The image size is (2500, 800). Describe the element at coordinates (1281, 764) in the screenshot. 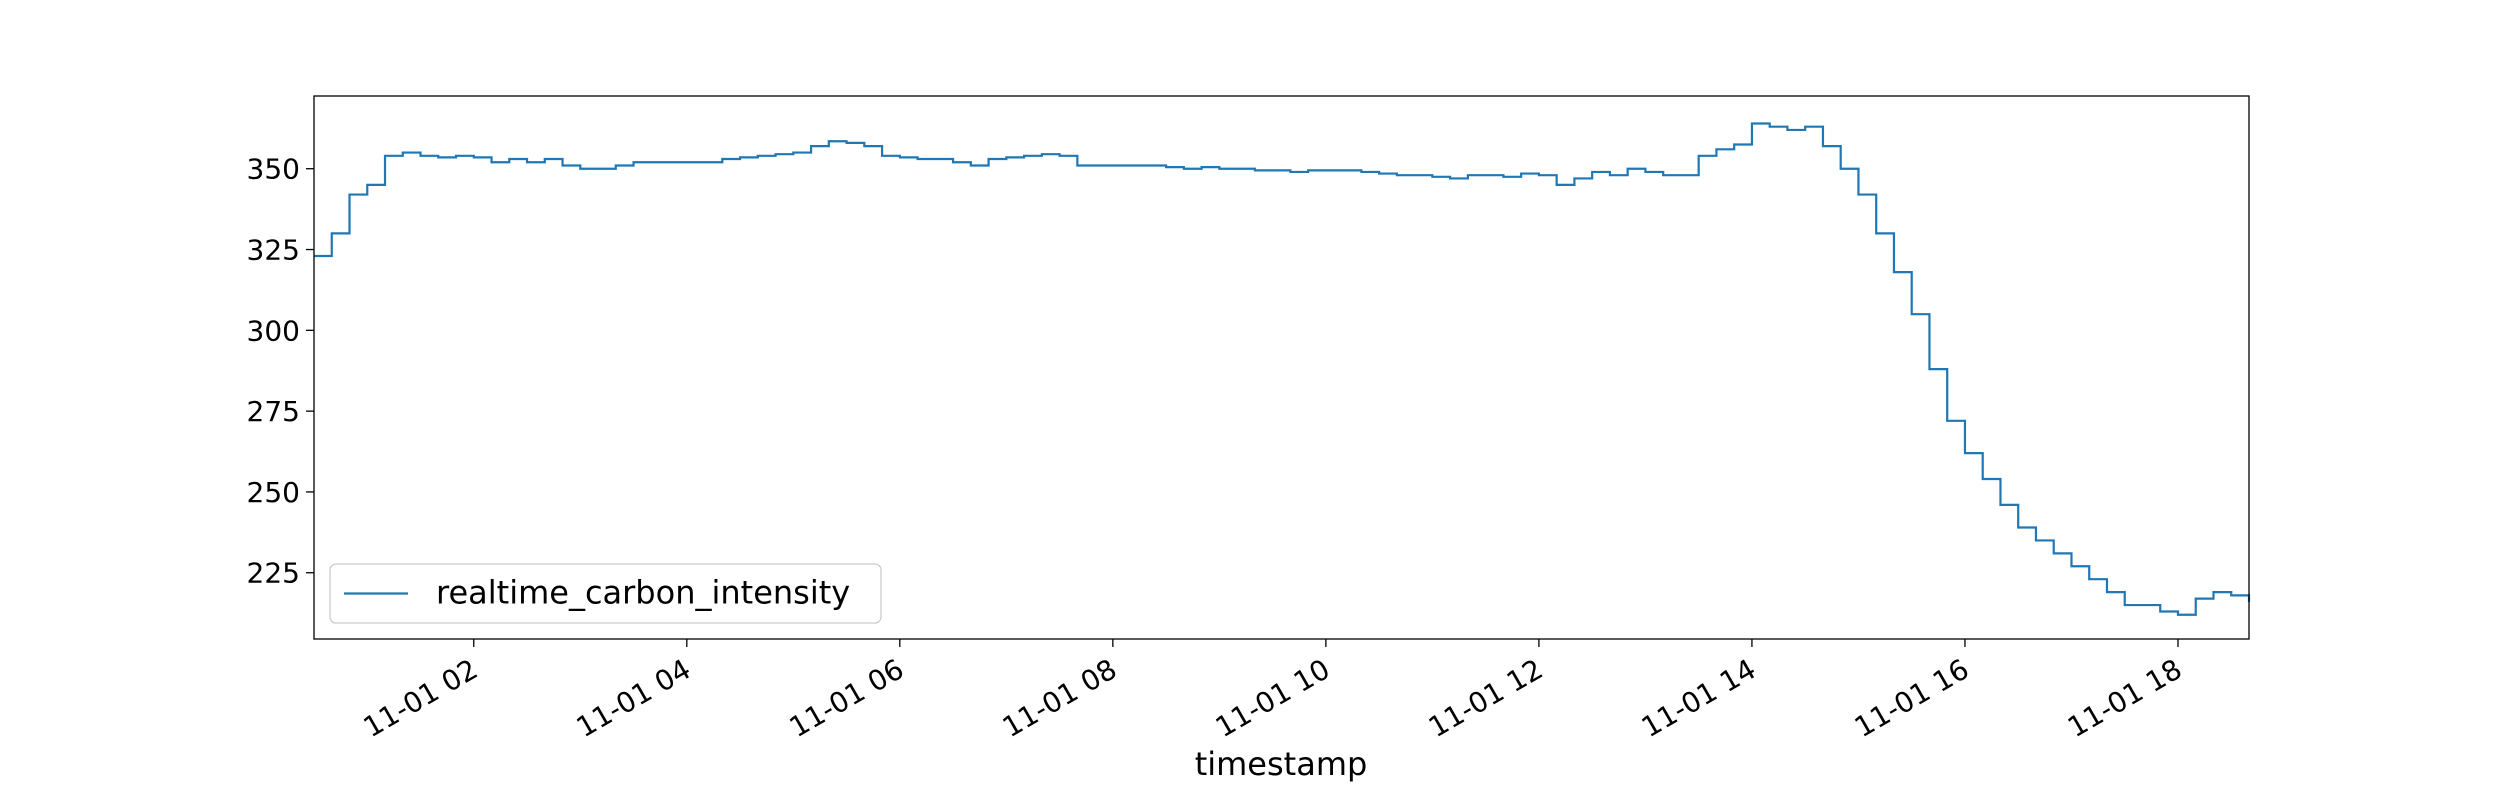

I see `x-axis-label: timestamp` at that location.